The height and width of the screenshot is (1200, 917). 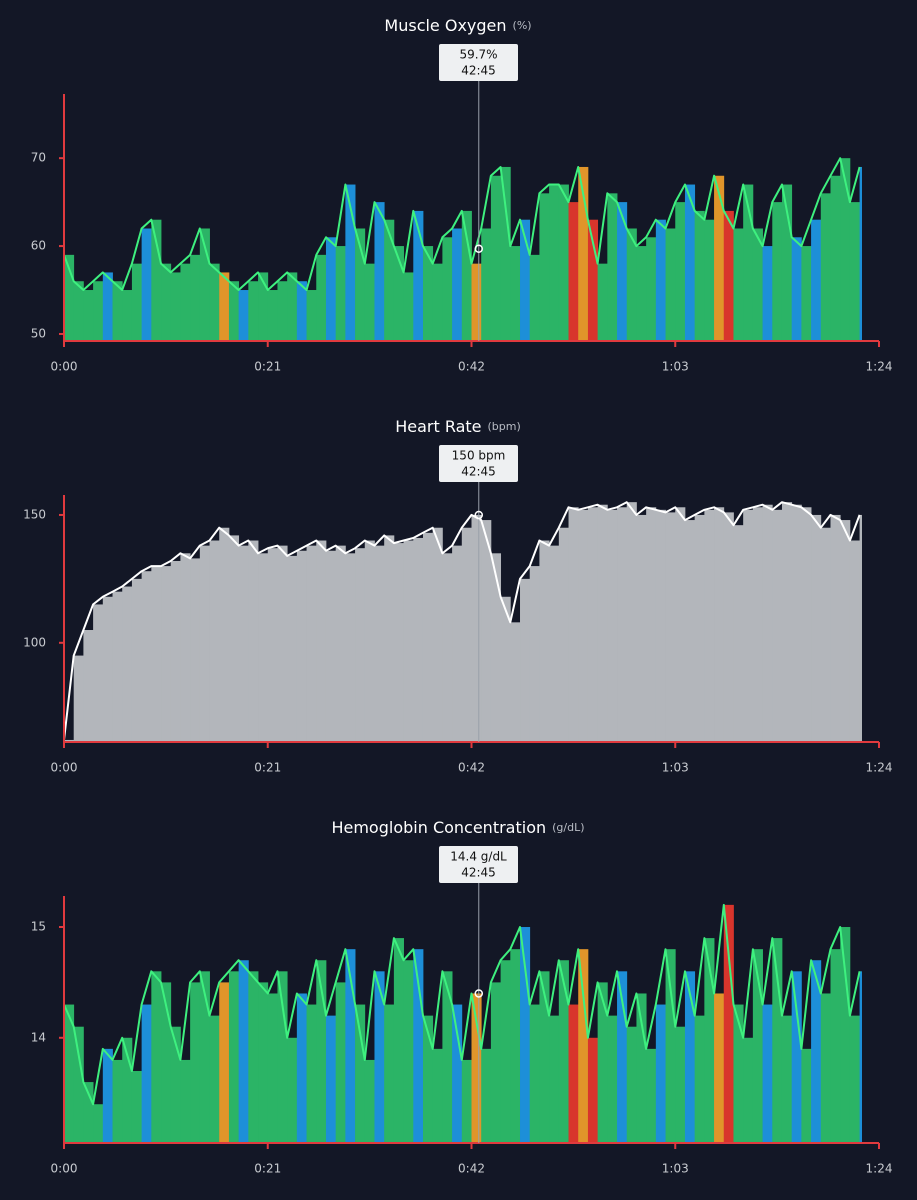 I want to click on y-tick-label: 60, so click(x=38, y=246).